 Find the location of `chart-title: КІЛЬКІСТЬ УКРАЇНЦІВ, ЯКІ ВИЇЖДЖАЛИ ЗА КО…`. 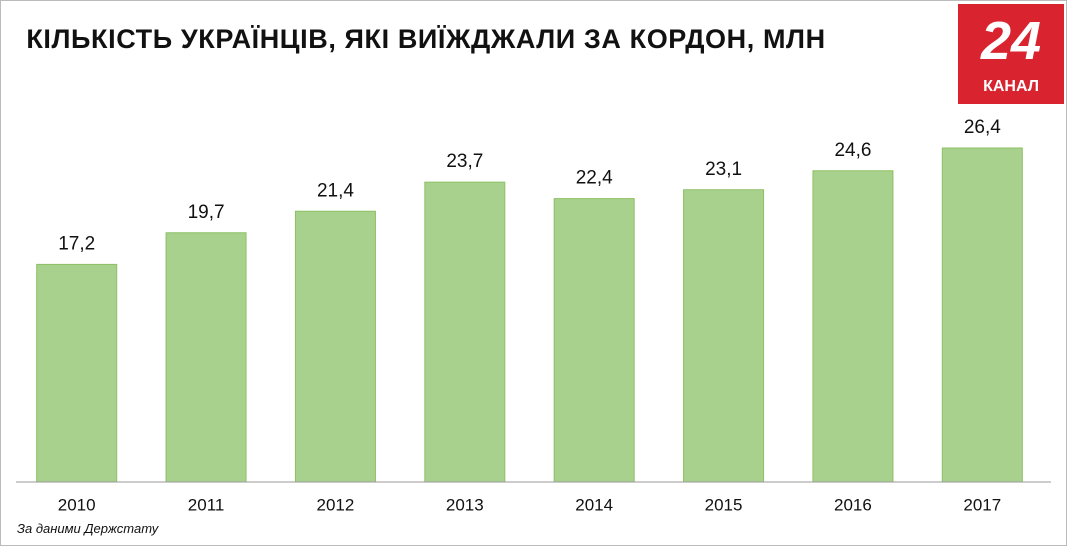

chart-title: КІЛЬКІСТЬ УКРАЇНЦІВ, ЯКІ ВИЇЖДЖАЛИ ЗА КО… is located at coordinates (426, 39).